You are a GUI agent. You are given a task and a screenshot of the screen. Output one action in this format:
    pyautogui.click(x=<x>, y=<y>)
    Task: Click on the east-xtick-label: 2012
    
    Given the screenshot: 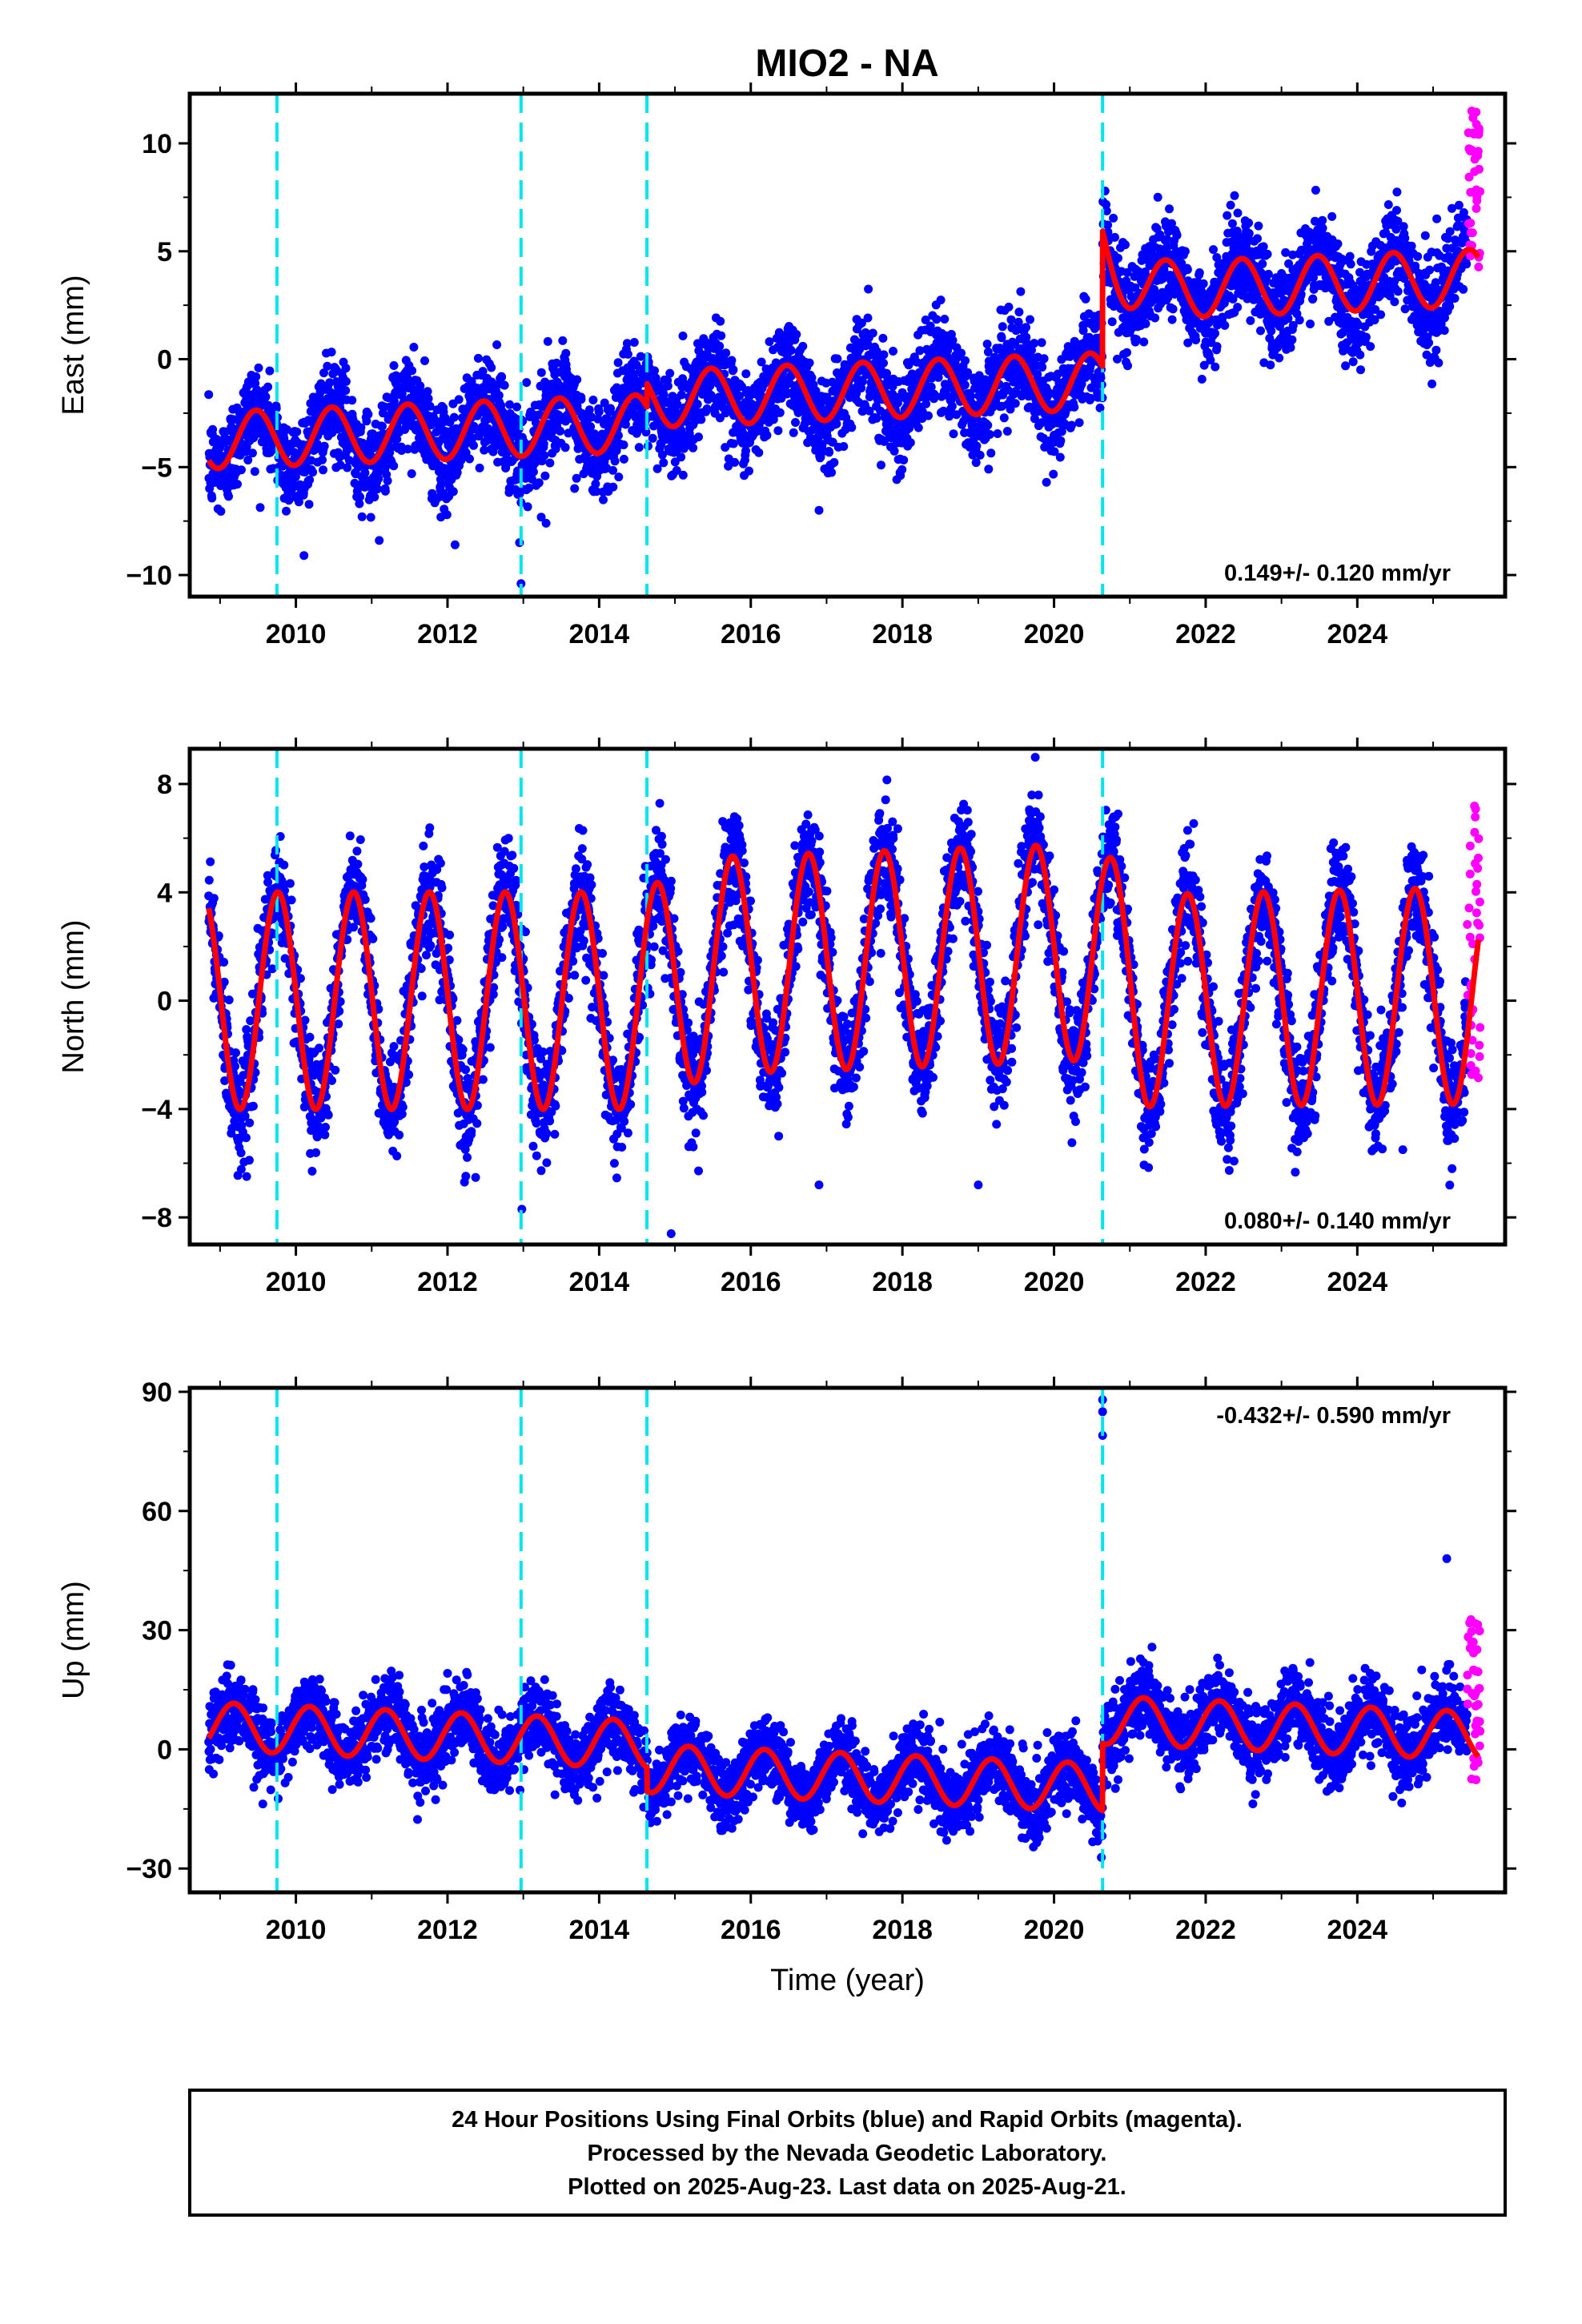 What is the action you would take?
    pyautogui.click(x=447, y=634)
    